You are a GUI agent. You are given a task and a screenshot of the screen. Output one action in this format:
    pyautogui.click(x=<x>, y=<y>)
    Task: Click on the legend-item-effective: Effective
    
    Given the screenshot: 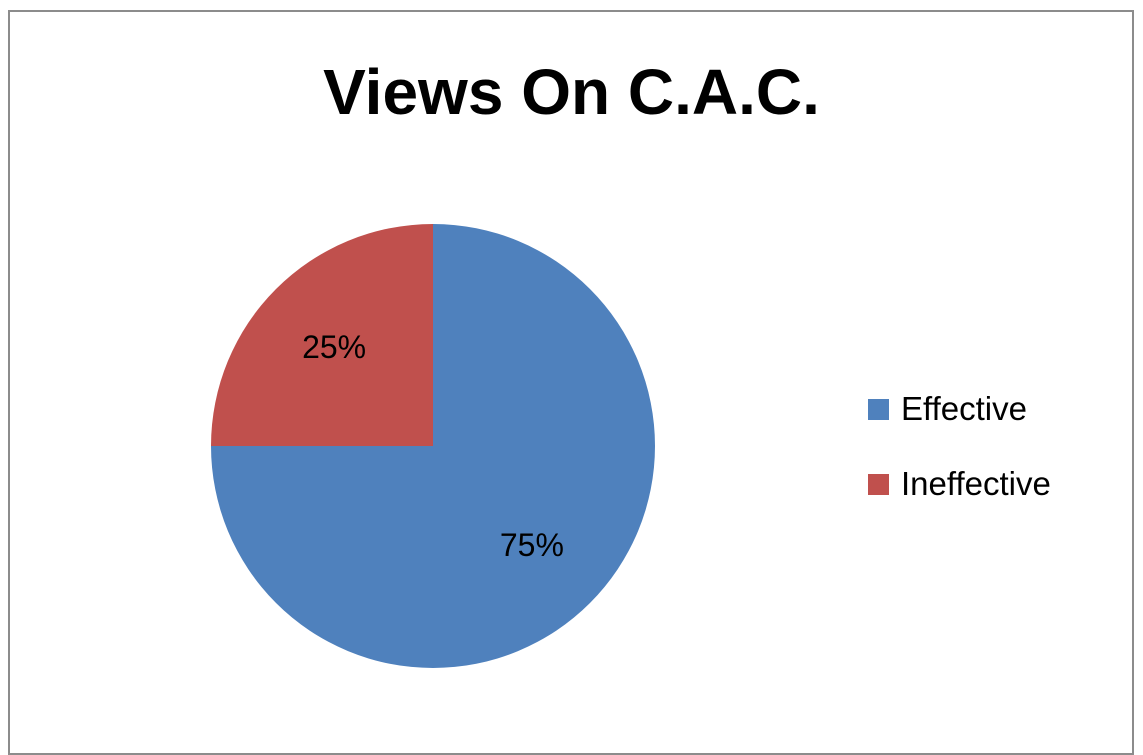 What is the action you would take?
    pyautogui.click(x=947, y=409)
    